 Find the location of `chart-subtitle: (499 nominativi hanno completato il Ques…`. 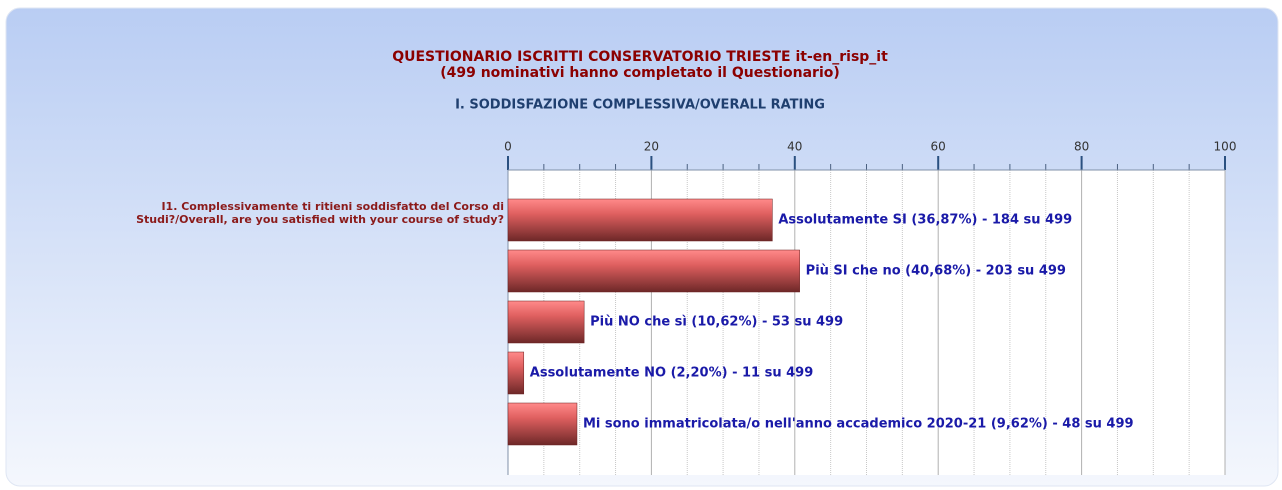

chart-subtitle: (499 nominativi hanno completato il Ques… is located at coordinates (640, 73).